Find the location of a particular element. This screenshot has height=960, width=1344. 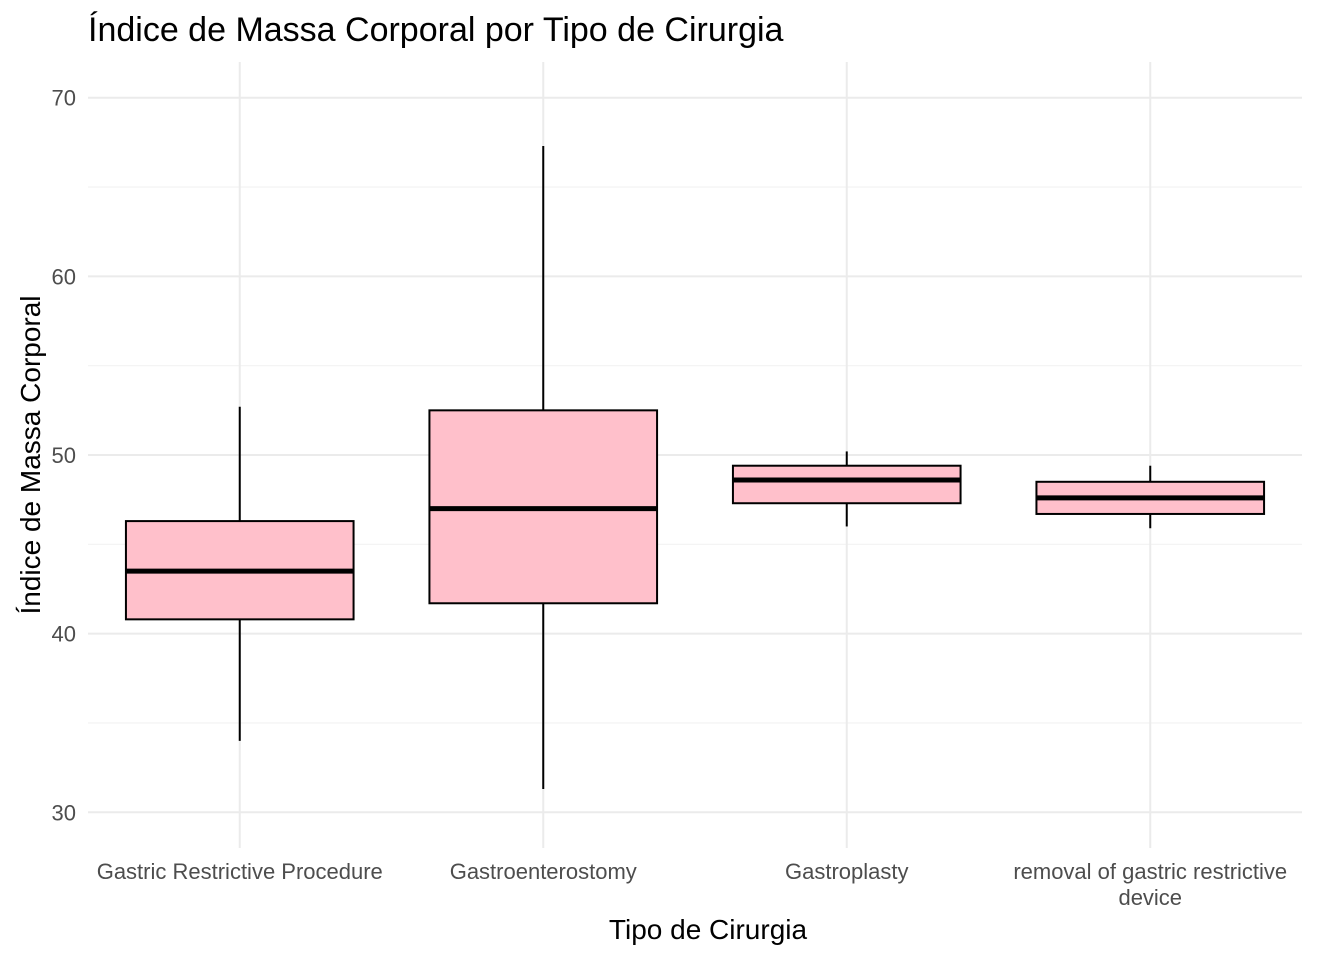

x-tick-label: Gastroplasty is located at coordinates (847, 871).